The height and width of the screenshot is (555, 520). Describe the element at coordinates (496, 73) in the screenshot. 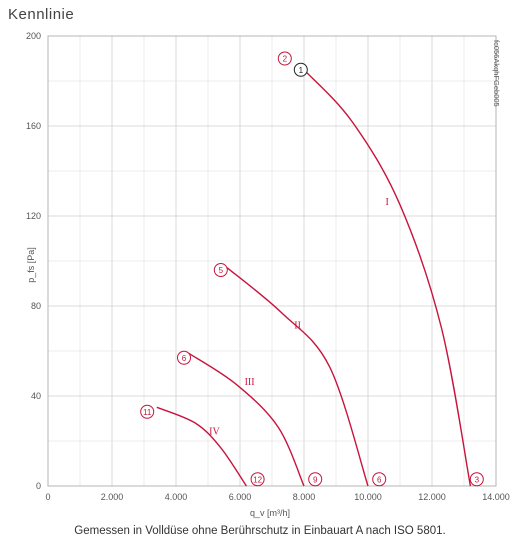

I see `side-note: fc056AkqhFGeb005` at that location.